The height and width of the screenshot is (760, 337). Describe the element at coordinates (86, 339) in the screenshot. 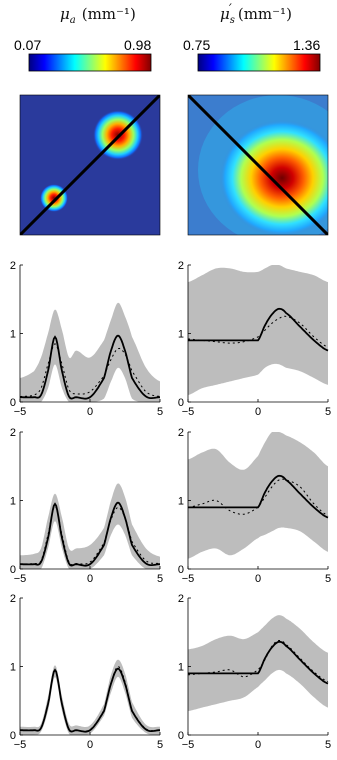

I see `profile-plot-row1-left: 012−5 0 5` at that location.